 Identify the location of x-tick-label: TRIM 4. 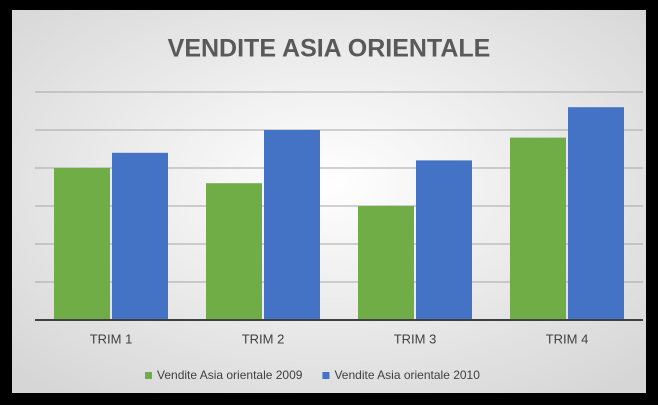
(567, 338).